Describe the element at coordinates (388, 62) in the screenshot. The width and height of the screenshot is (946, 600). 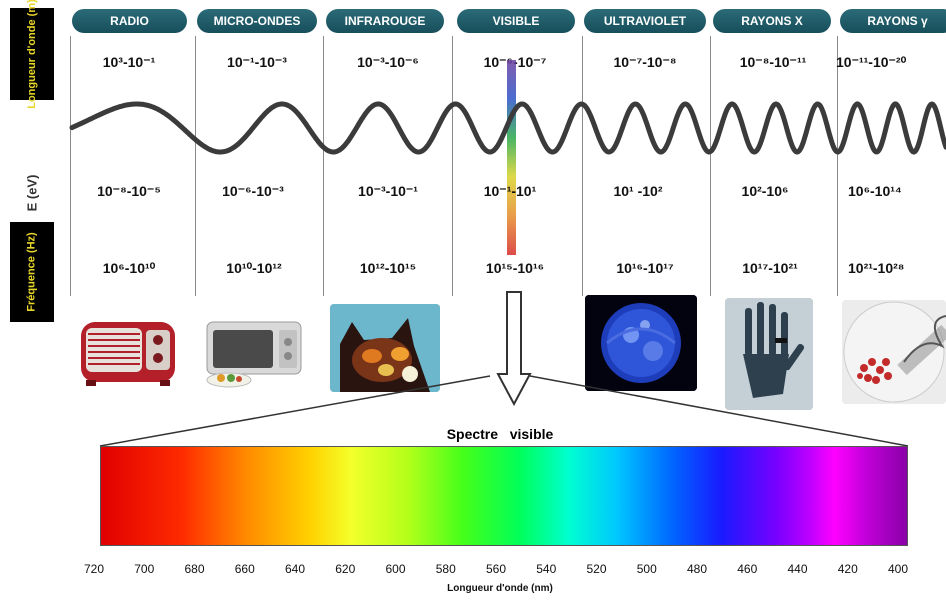
I see `wavelength-value-infrarouge: 10⁻³-10⁻⁶` at that location.